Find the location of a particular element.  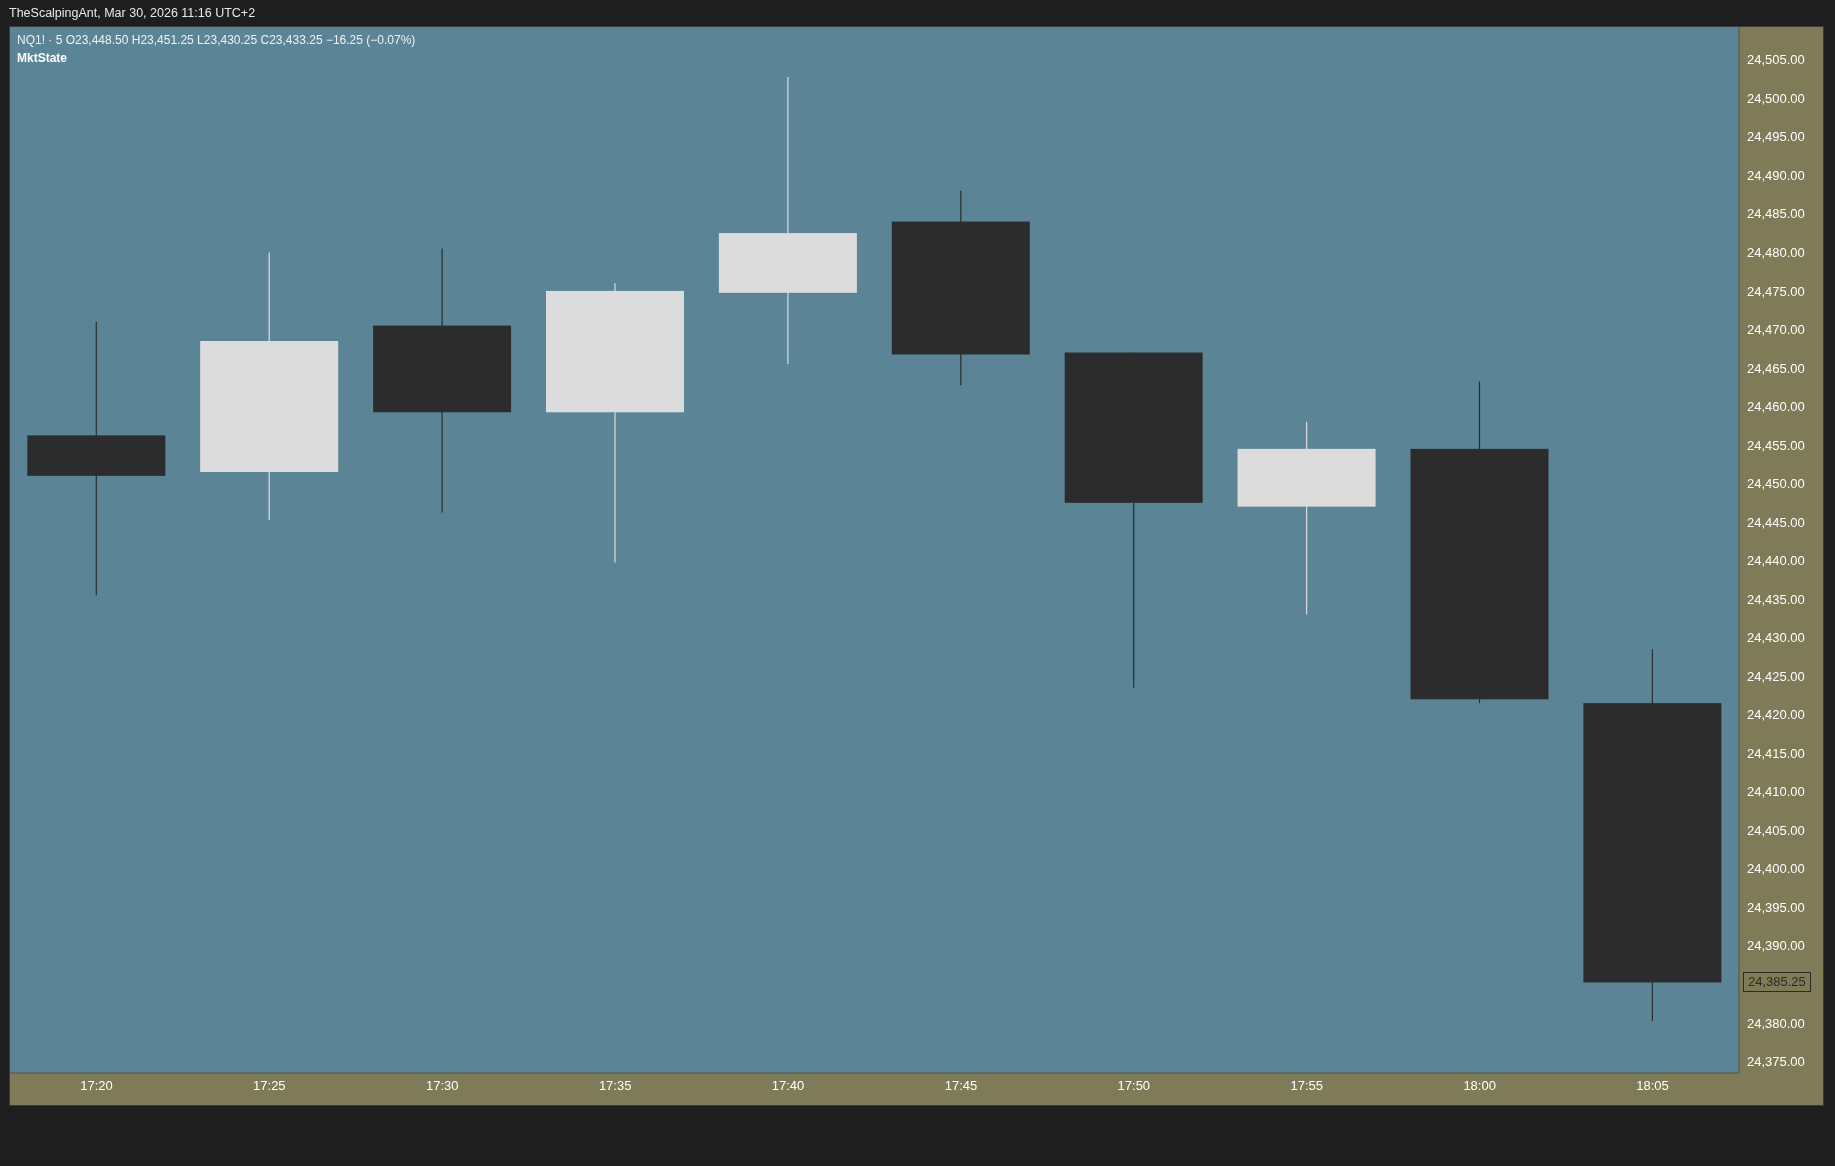

y-tick-label: 24,440.00 is located at coordinates (1776, 561).